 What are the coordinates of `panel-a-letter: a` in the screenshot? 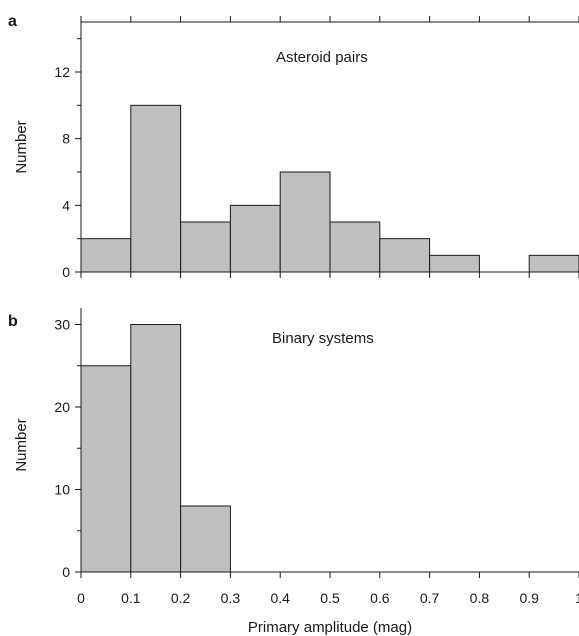 It's located at (12, 21).